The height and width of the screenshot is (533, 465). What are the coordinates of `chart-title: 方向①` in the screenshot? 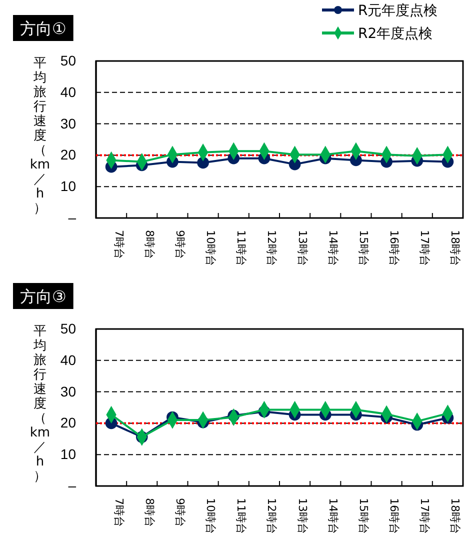 It's located at (43, 28).